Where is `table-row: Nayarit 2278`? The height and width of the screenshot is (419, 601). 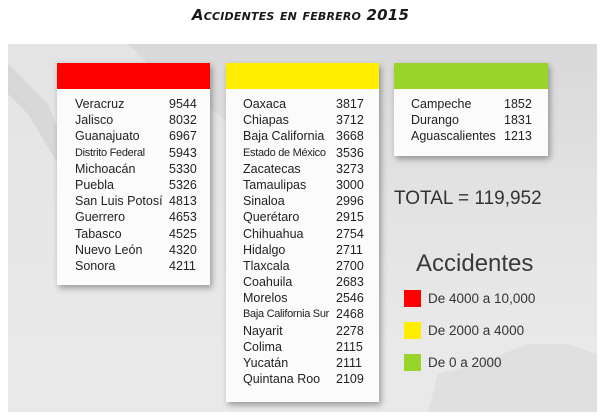
table-row: Nayarit 2278 is located at coordinates (302, 331).